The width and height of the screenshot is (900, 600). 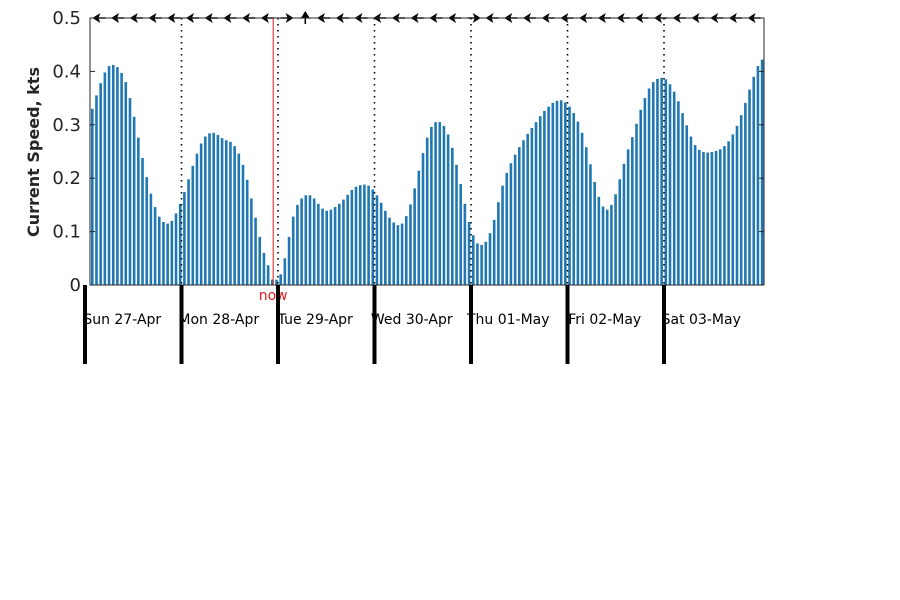 What do you see at coordinates (33, 152) in the screenshot?
I see `y-axis-label: Current Speed, kts` at bounding box center [33, 152].